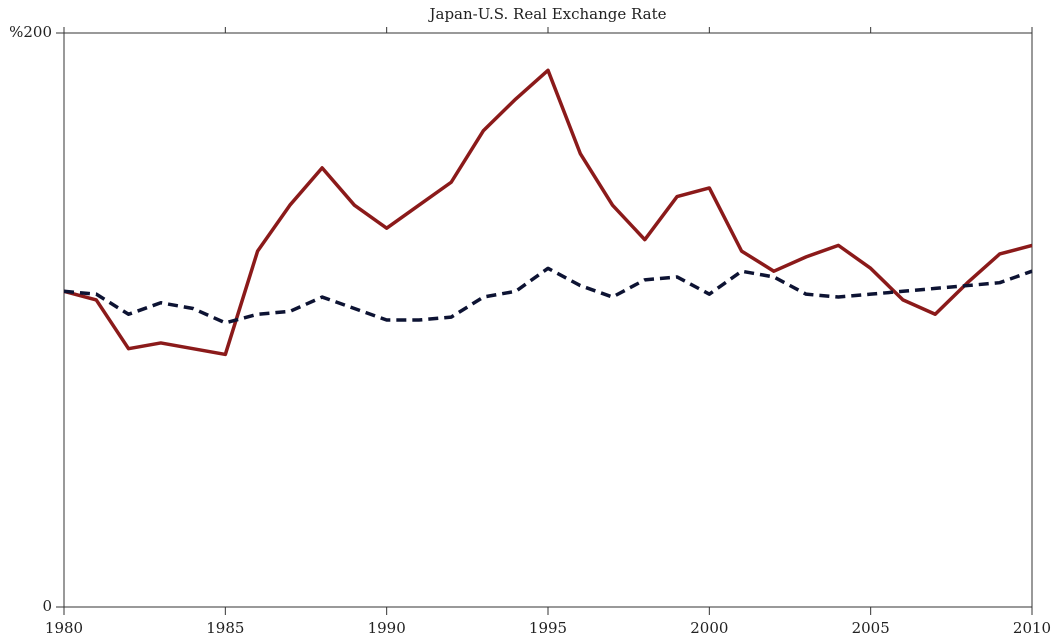  I want to click on y-tick-label: %200, so click(30, 32).